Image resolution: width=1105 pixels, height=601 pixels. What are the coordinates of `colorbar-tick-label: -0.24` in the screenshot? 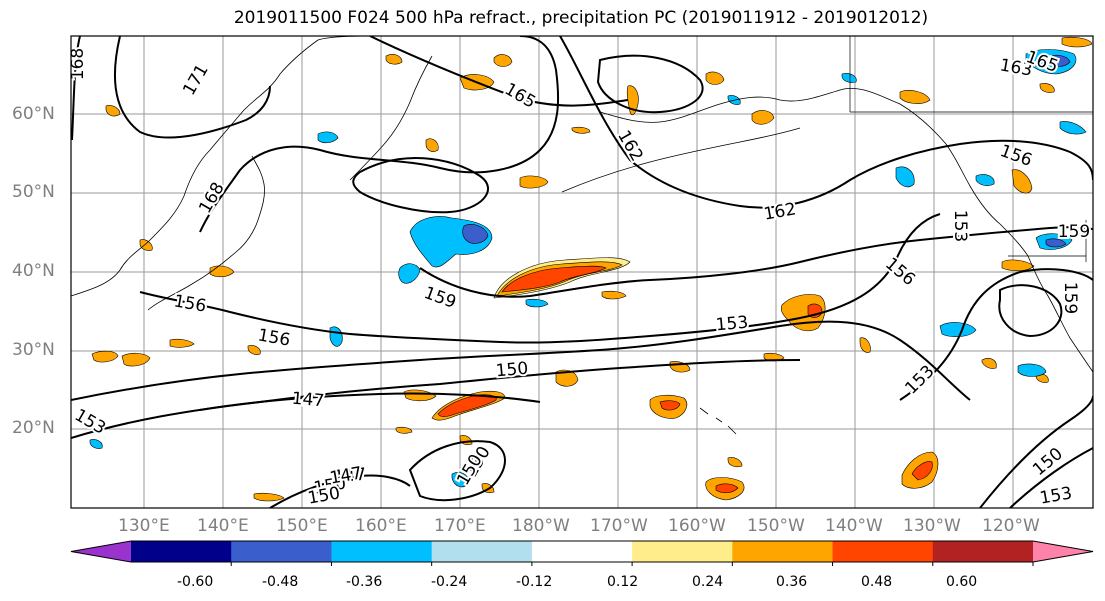 It's located at (449, 582).